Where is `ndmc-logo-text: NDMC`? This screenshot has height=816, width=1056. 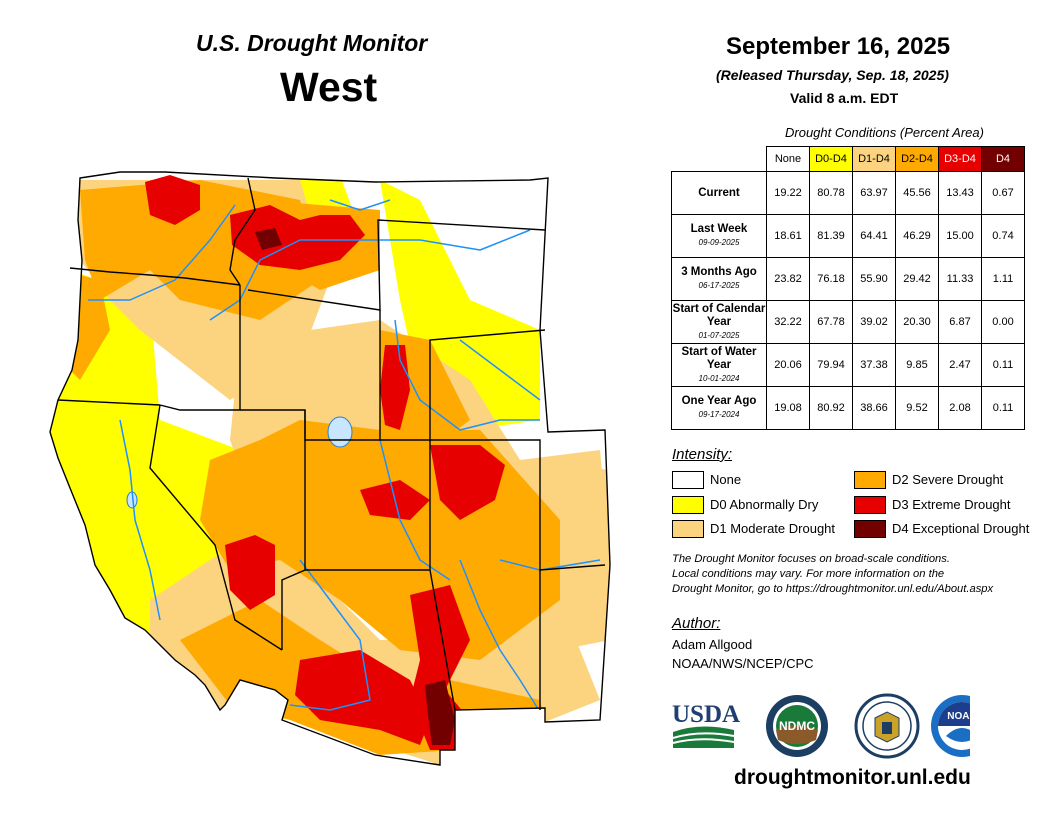 ndmc-logo-text: NDMC is located at coordinates (797, 726).